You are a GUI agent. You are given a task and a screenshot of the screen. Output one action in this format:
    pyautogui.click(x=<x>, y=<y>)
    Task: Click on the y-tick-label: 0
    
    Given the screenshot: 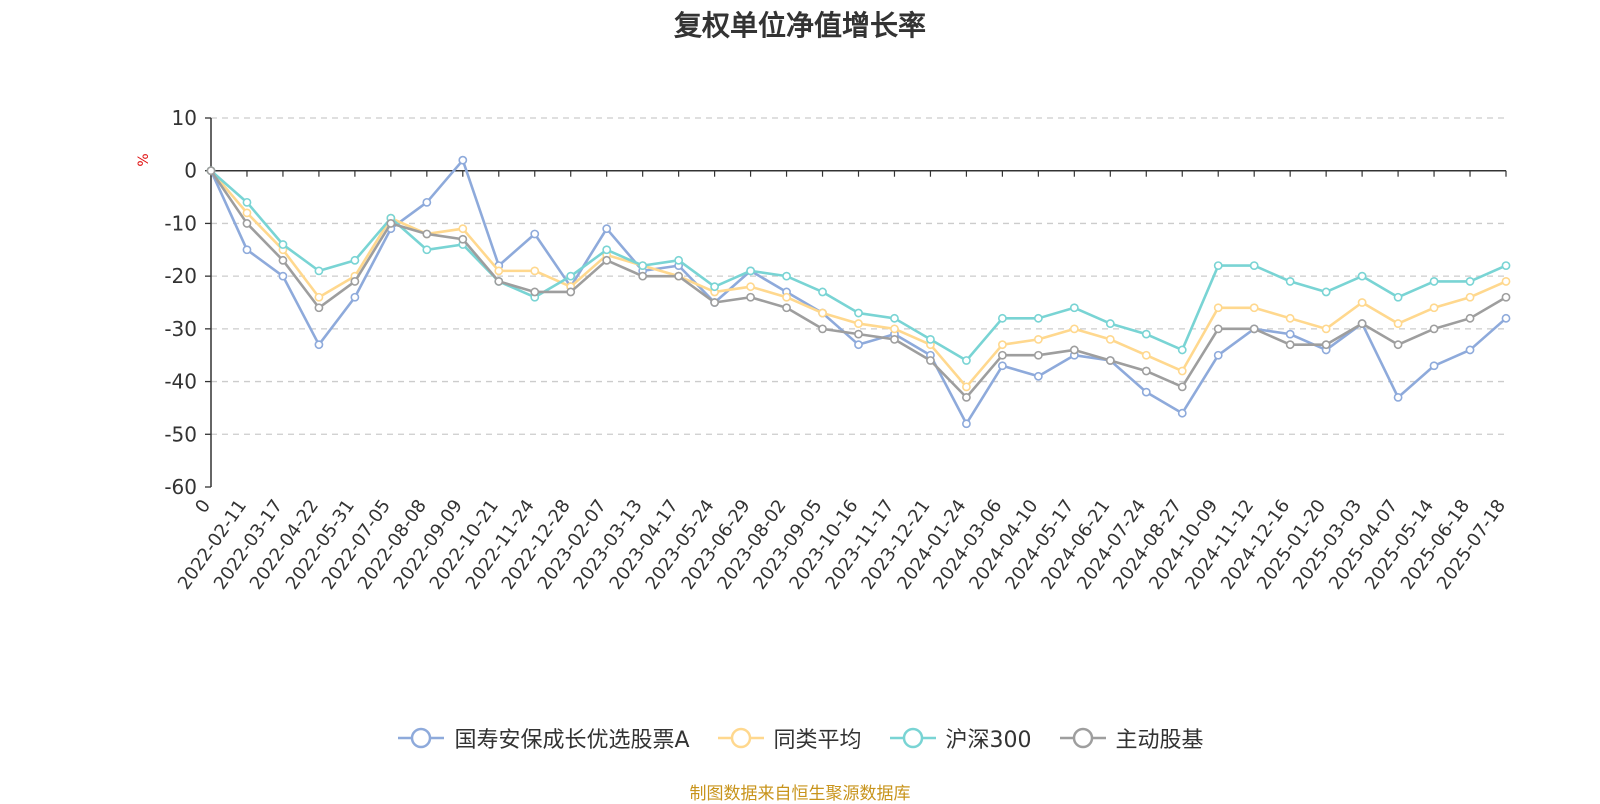 What is the action you would take?
    pyautogui.click(x=190, y=171)
    